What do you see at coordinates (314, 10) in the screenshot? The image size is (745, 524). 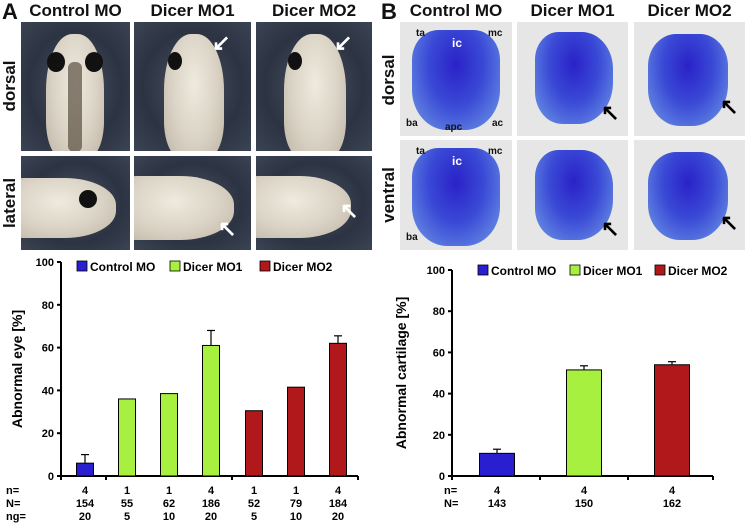 I see `col-title-a-mo2: Dicer MO2` at bounding box center [314, 10].